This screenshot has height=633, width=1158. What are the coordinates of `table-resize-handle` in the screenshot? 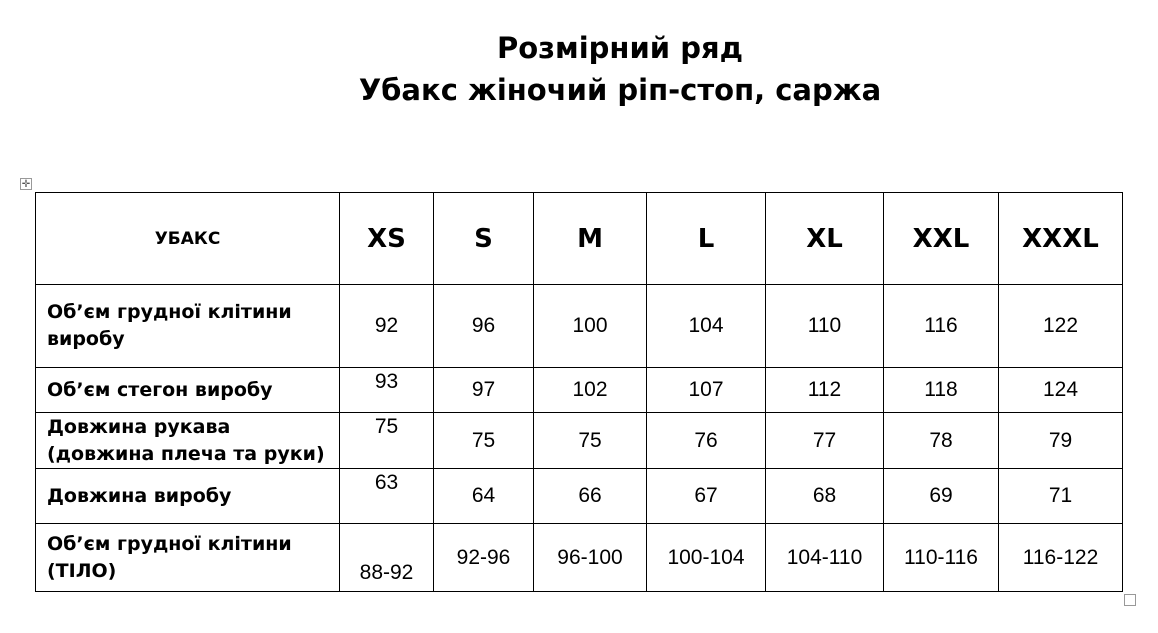 It's located at (1130, 600).